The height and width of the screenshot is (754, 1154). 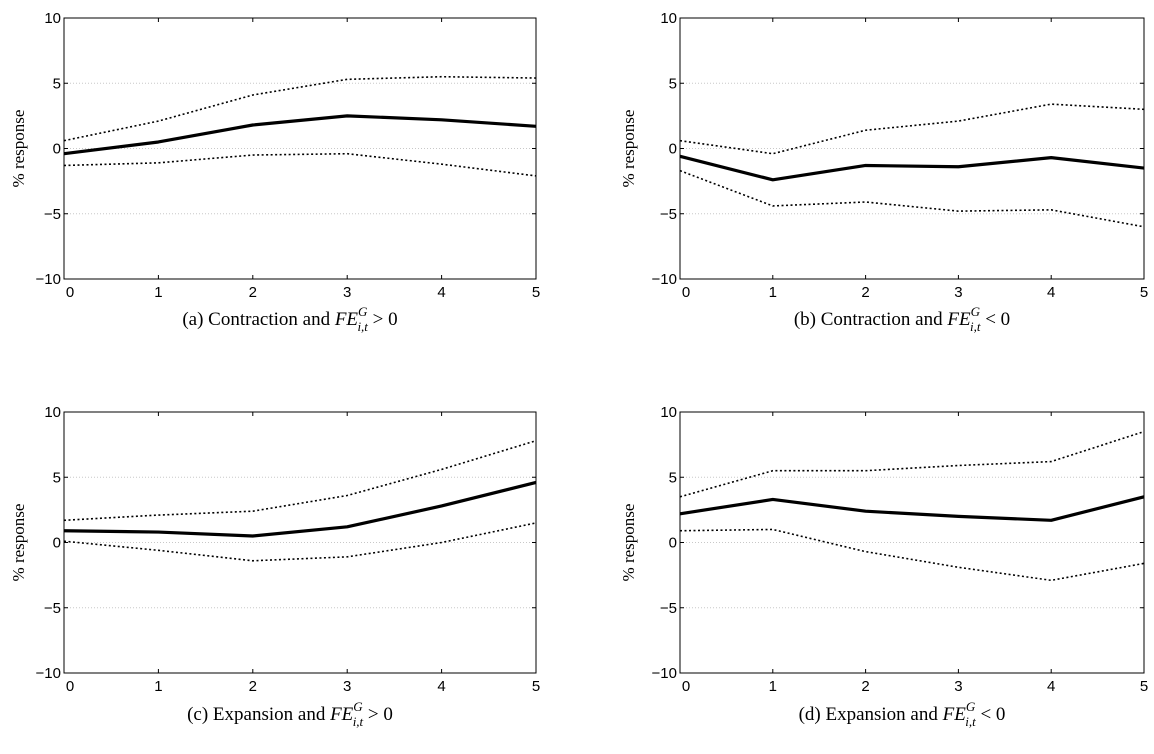 I want to click on panel-caption: (b) Contraction and FEG i,t < 0, so click(x=902, y=319).